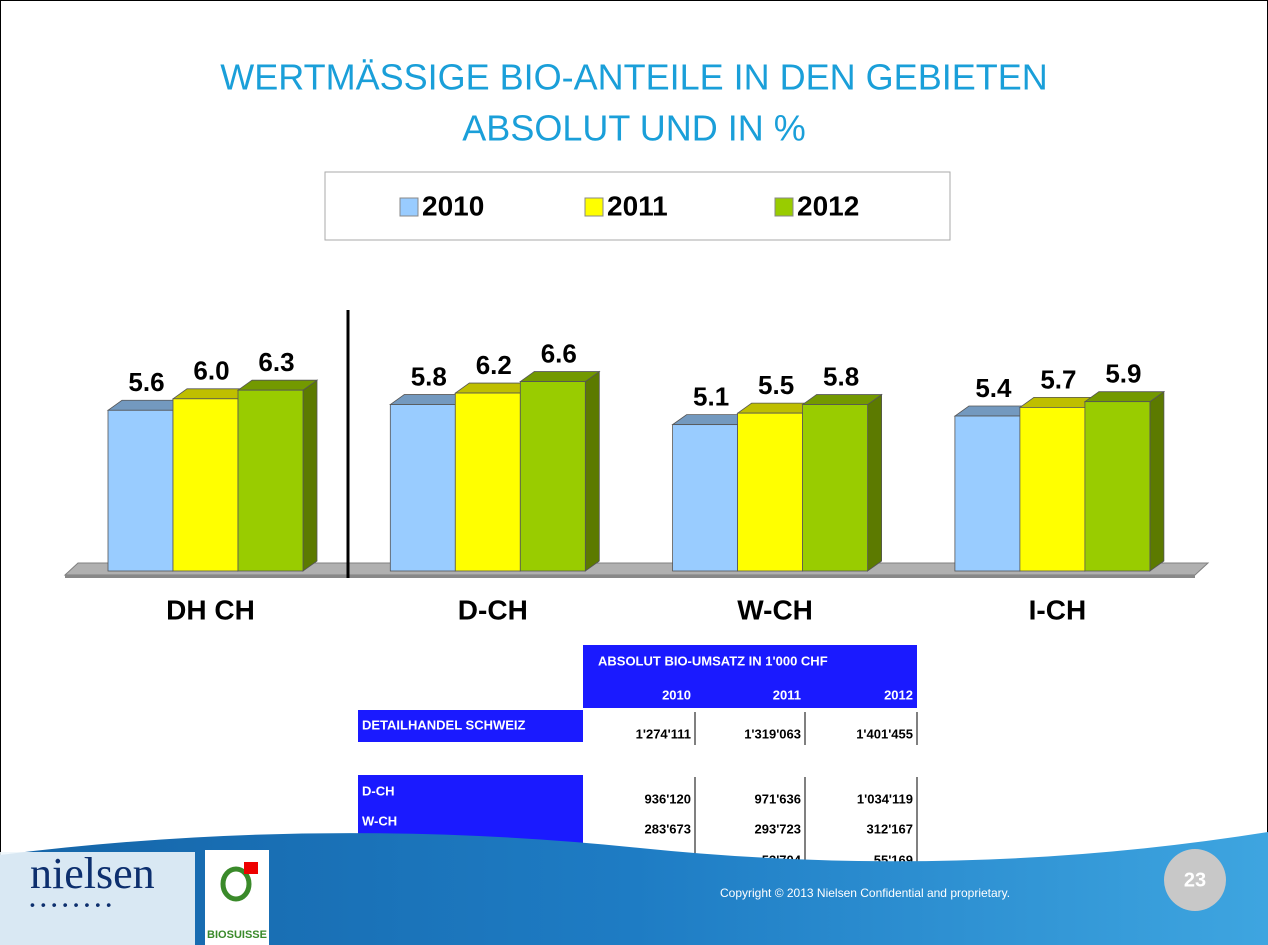 Image resolution: width=1268 pixels, height=945 pixels. I want to click on row-label: DETAILHANDEL SCHWEIZ, so click(444, 724).